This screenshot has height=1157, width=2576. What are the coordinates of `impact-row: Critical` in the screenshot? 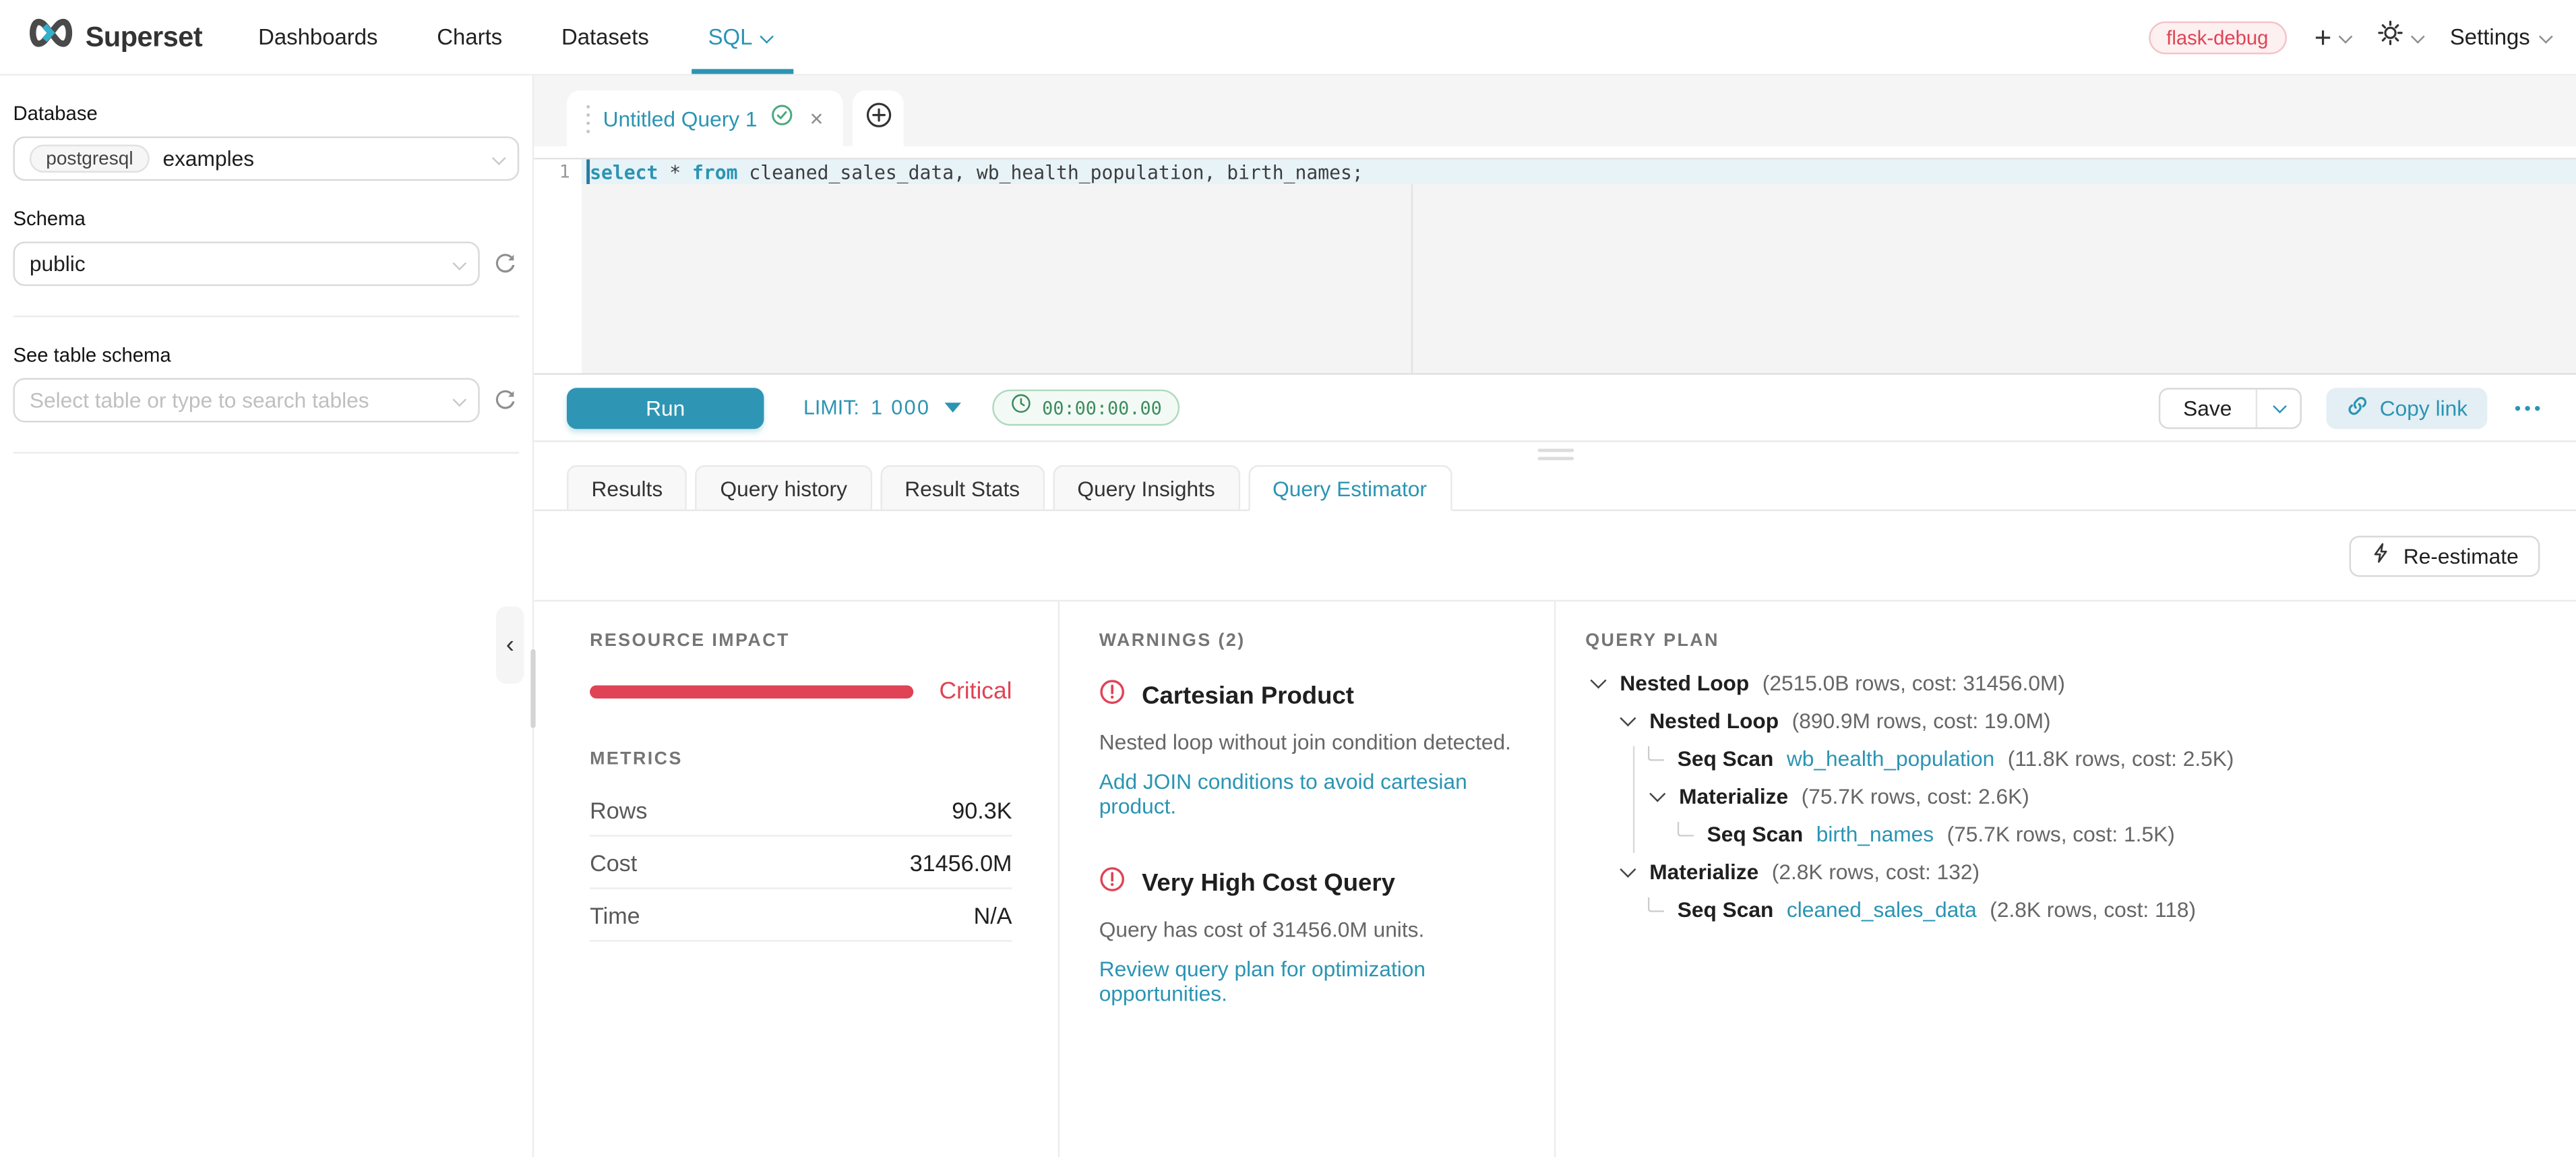 It's located at (801, 692).